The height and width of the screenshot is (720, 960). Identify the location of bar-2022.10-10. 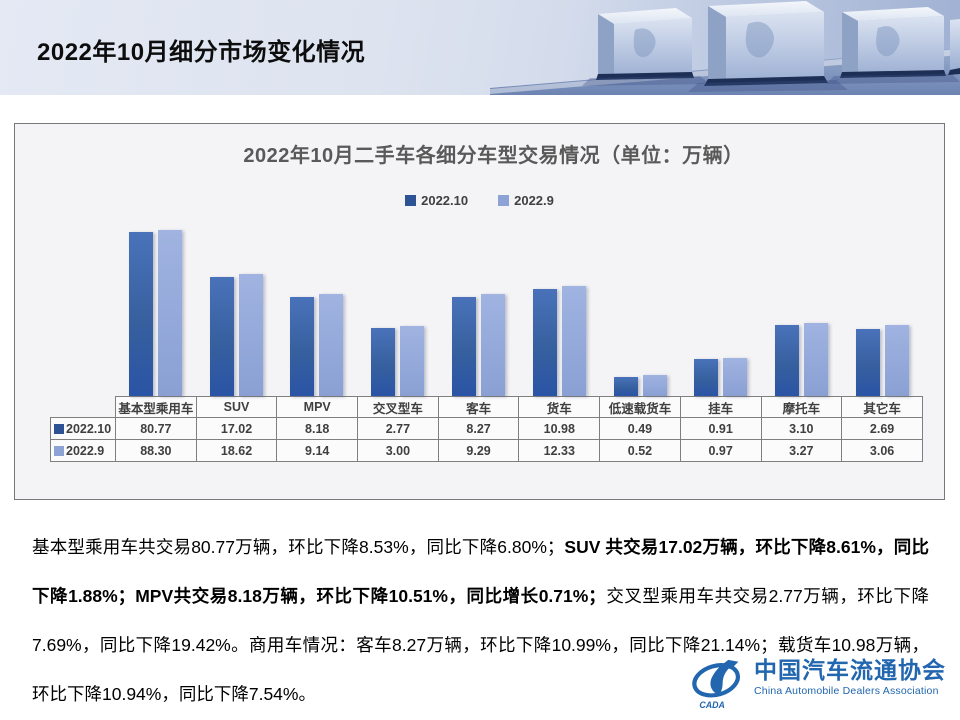
(868, 362).